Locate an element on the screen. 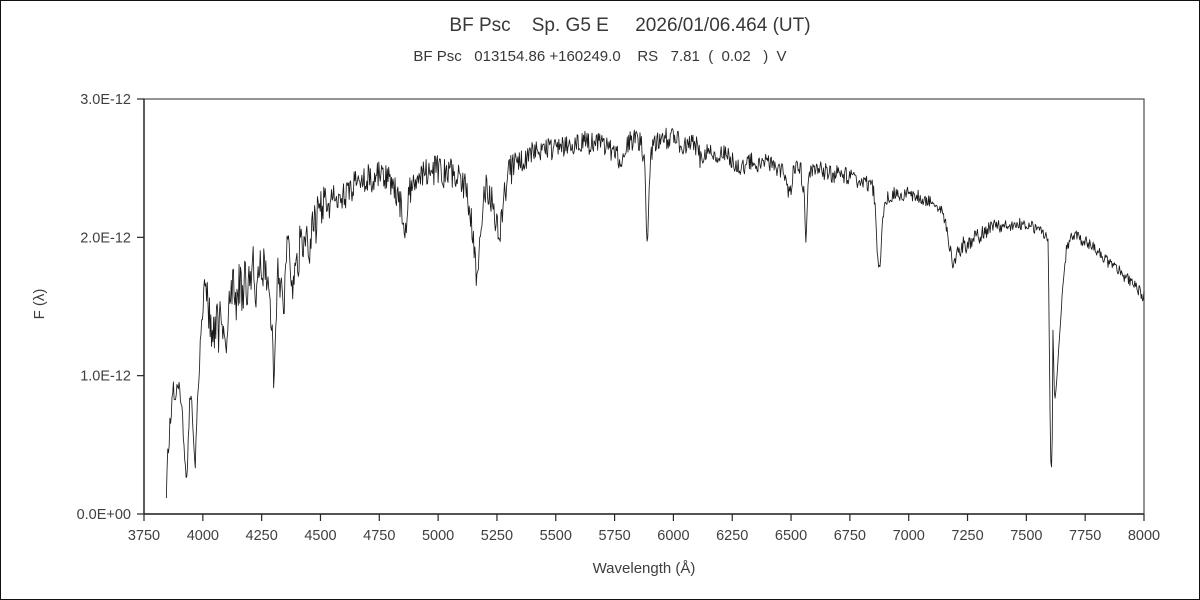 The height and width of the screenshot is (600, 1200). chart-title: BF Psc Sp. G5 E 2026/01/06.464 (UT) is located at coordinates (630, 25).